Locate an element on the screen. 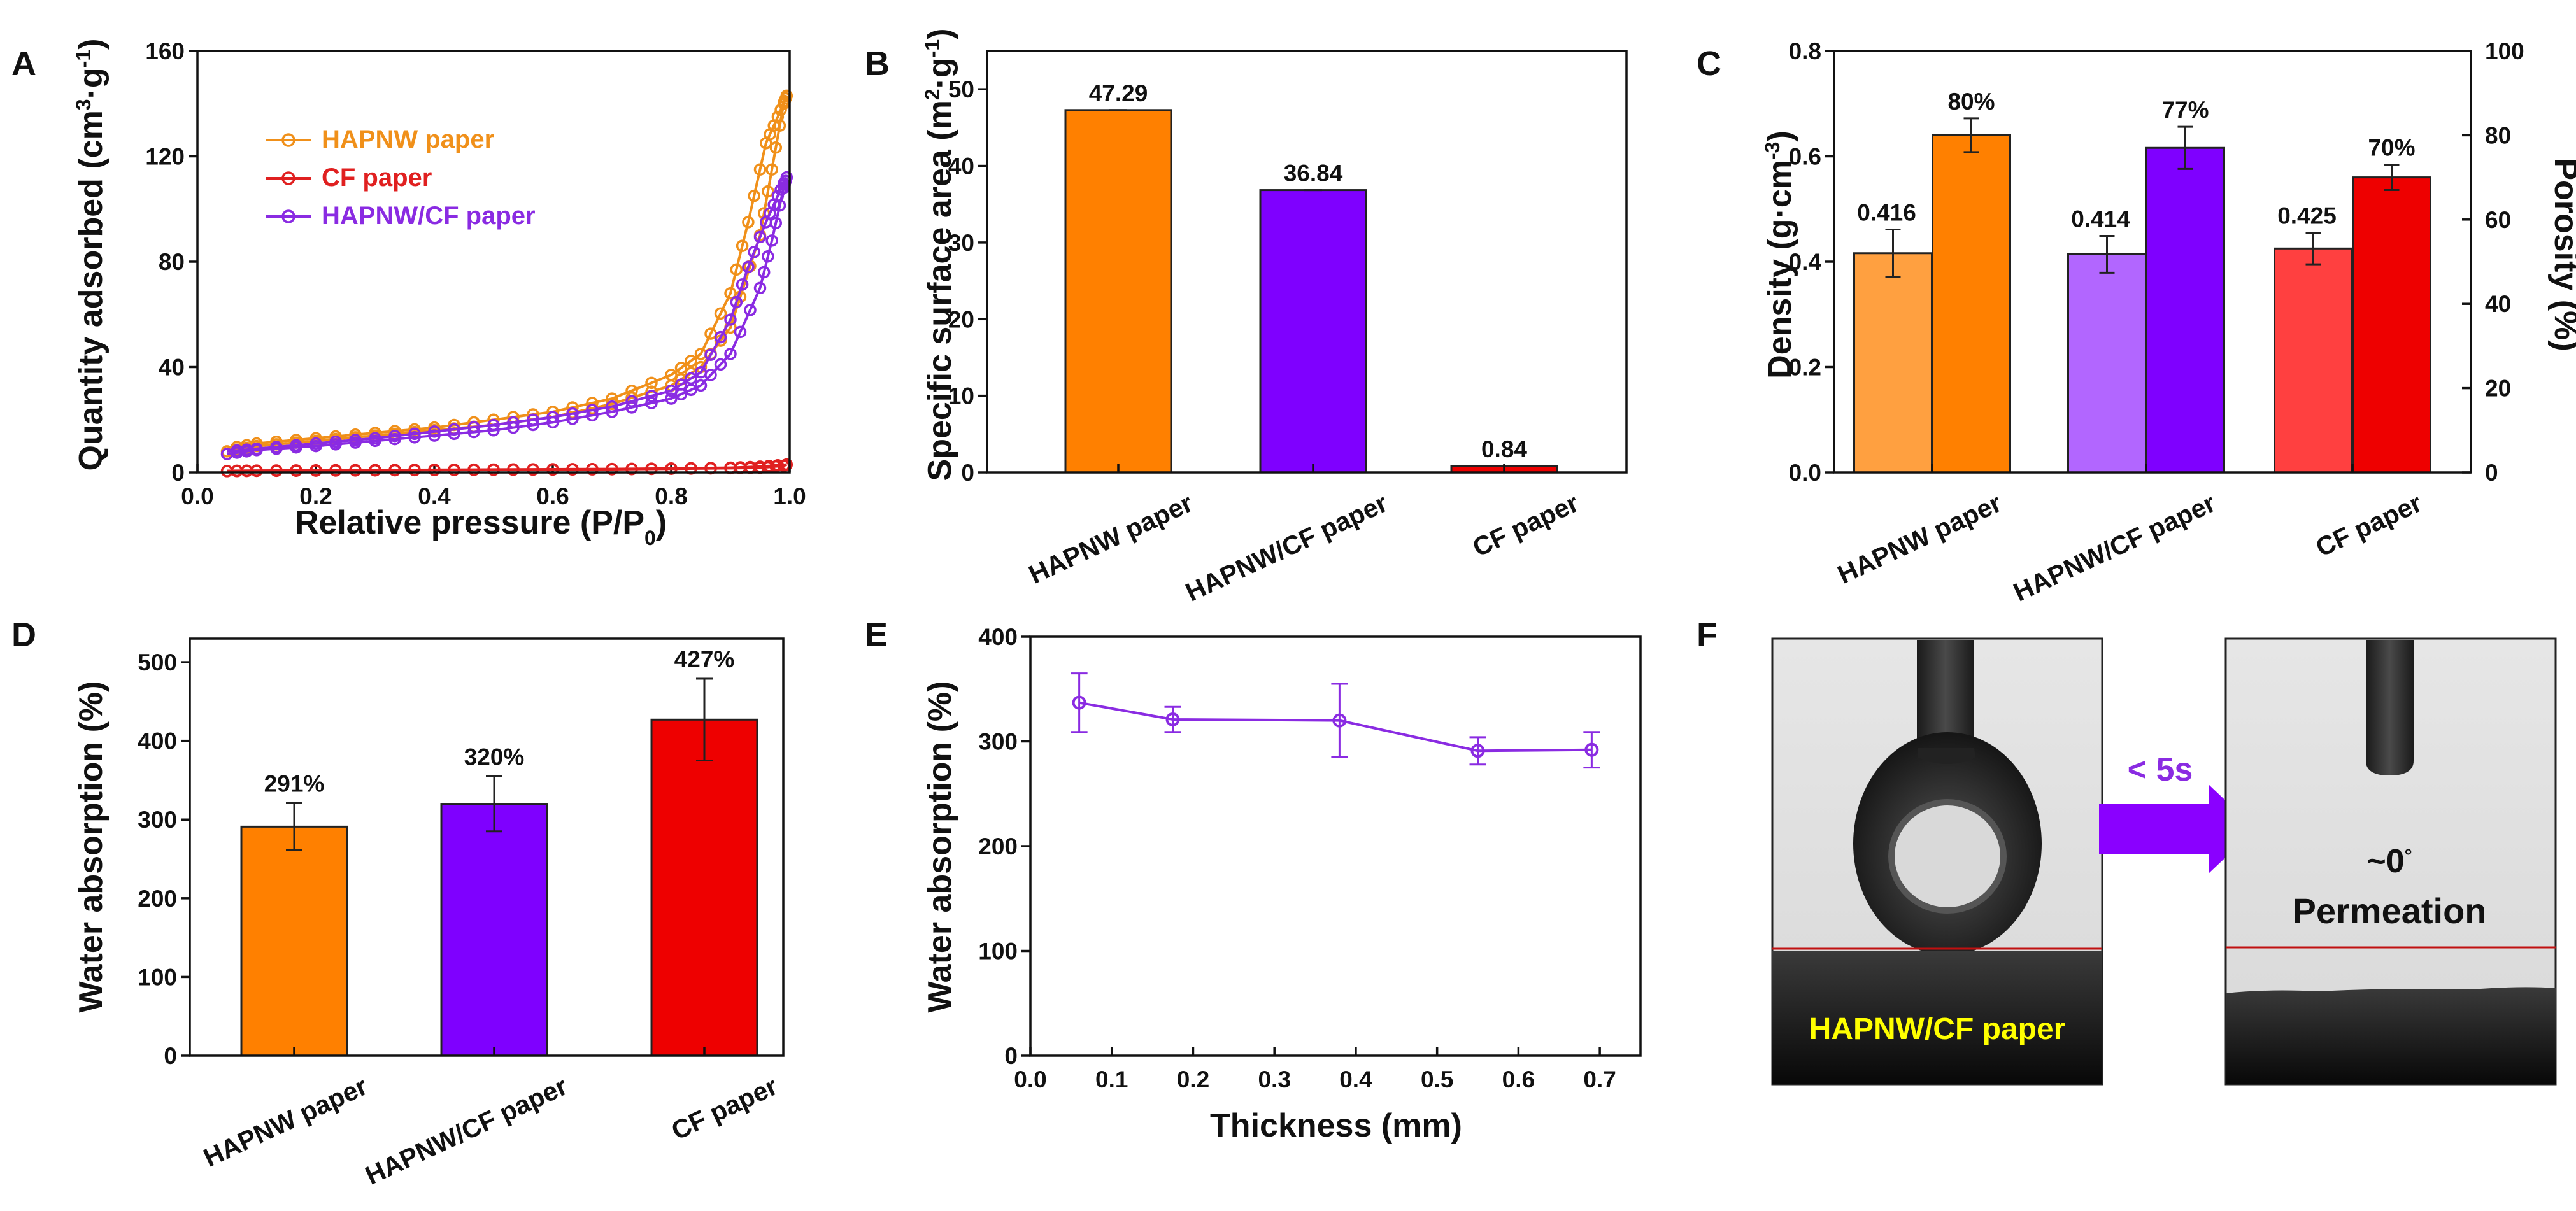 The image size is (2576, 1211). porosity-value-label: 80% is located at coordinates (1971, 102).